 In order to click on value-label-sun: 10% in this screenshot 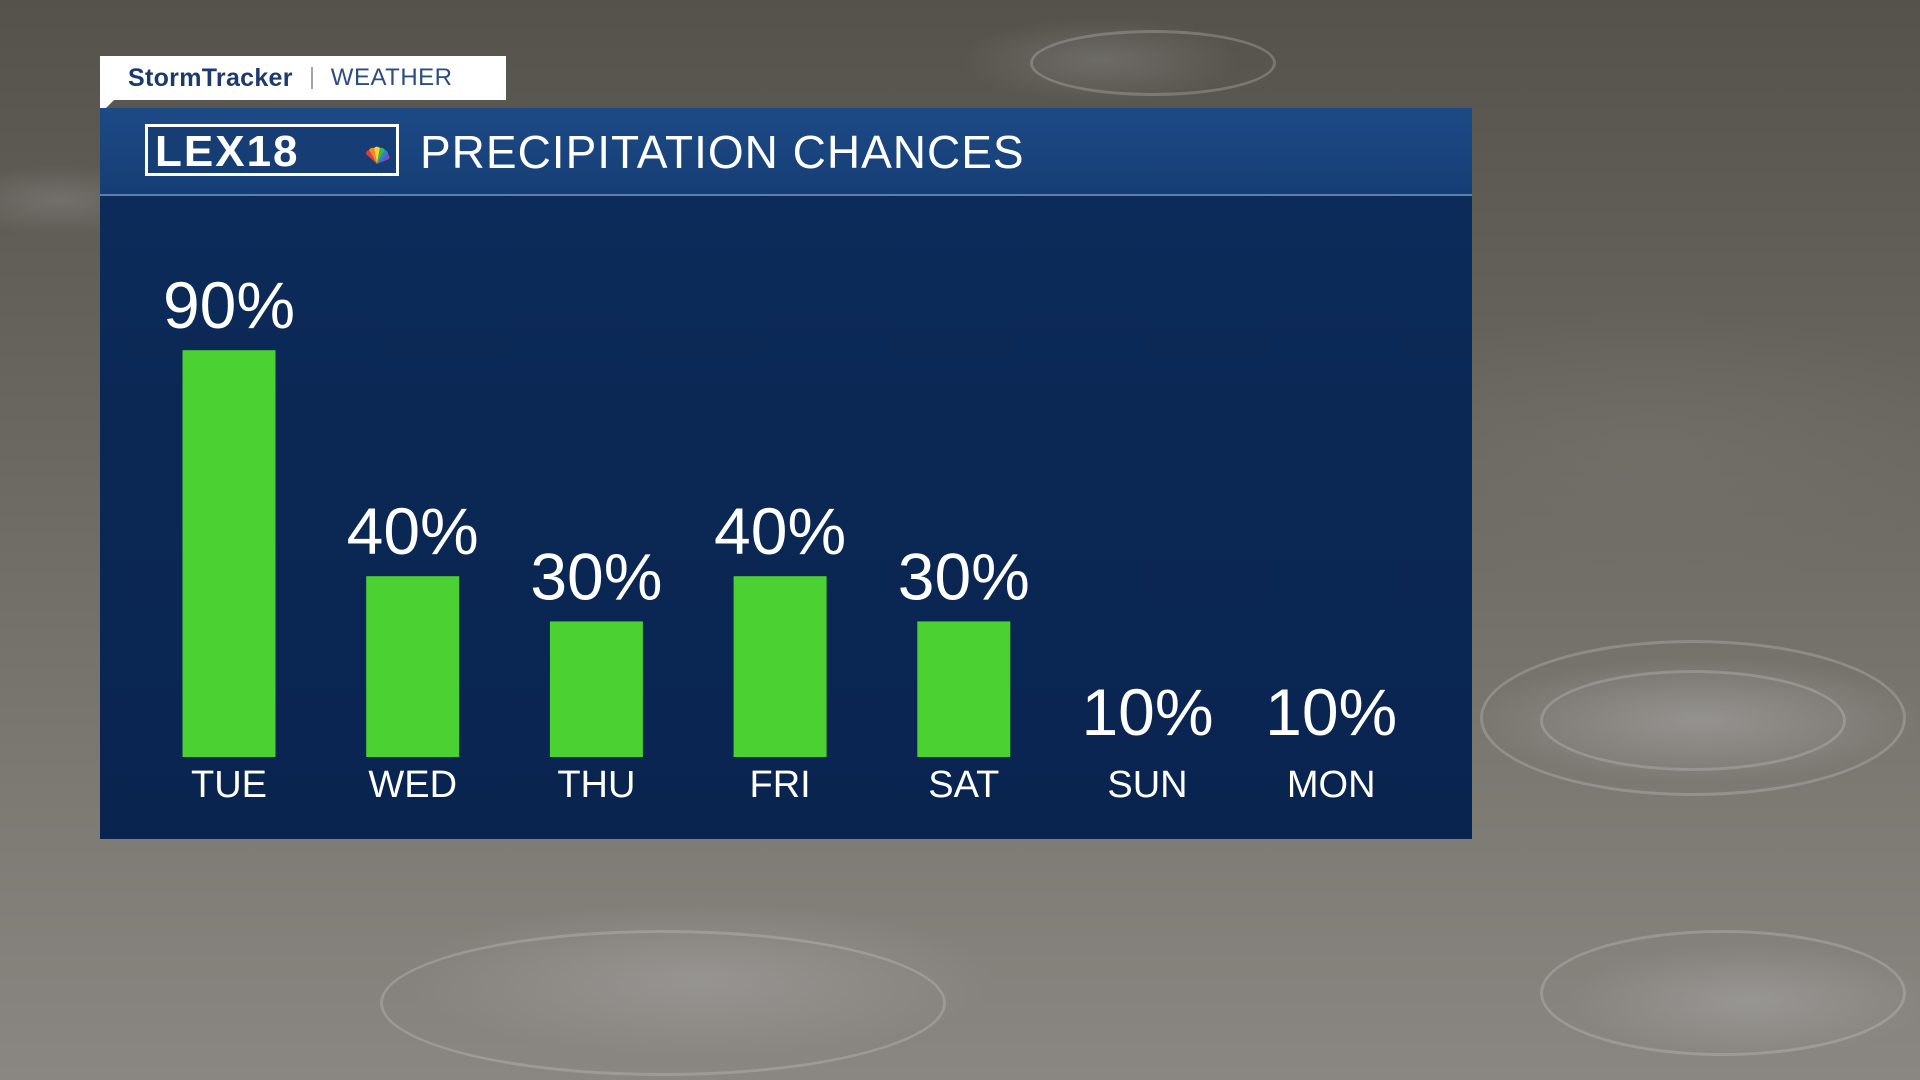, I will do `click(1147, 712)`.